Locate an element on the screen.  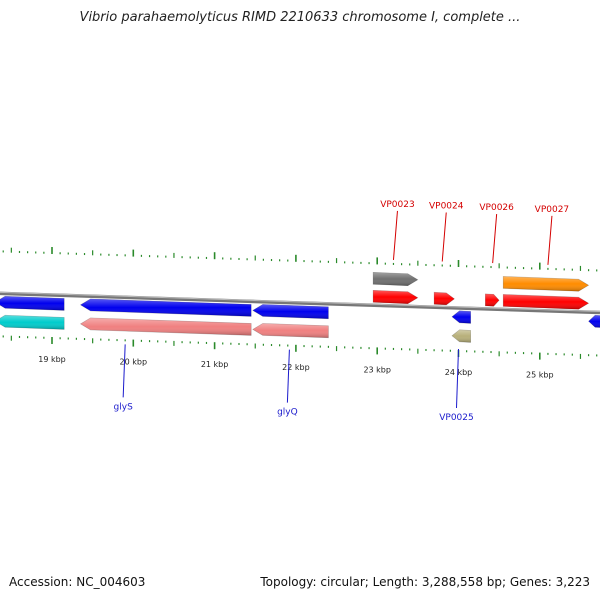
gene-feature-3-shading is located at coordinates (166, 326).